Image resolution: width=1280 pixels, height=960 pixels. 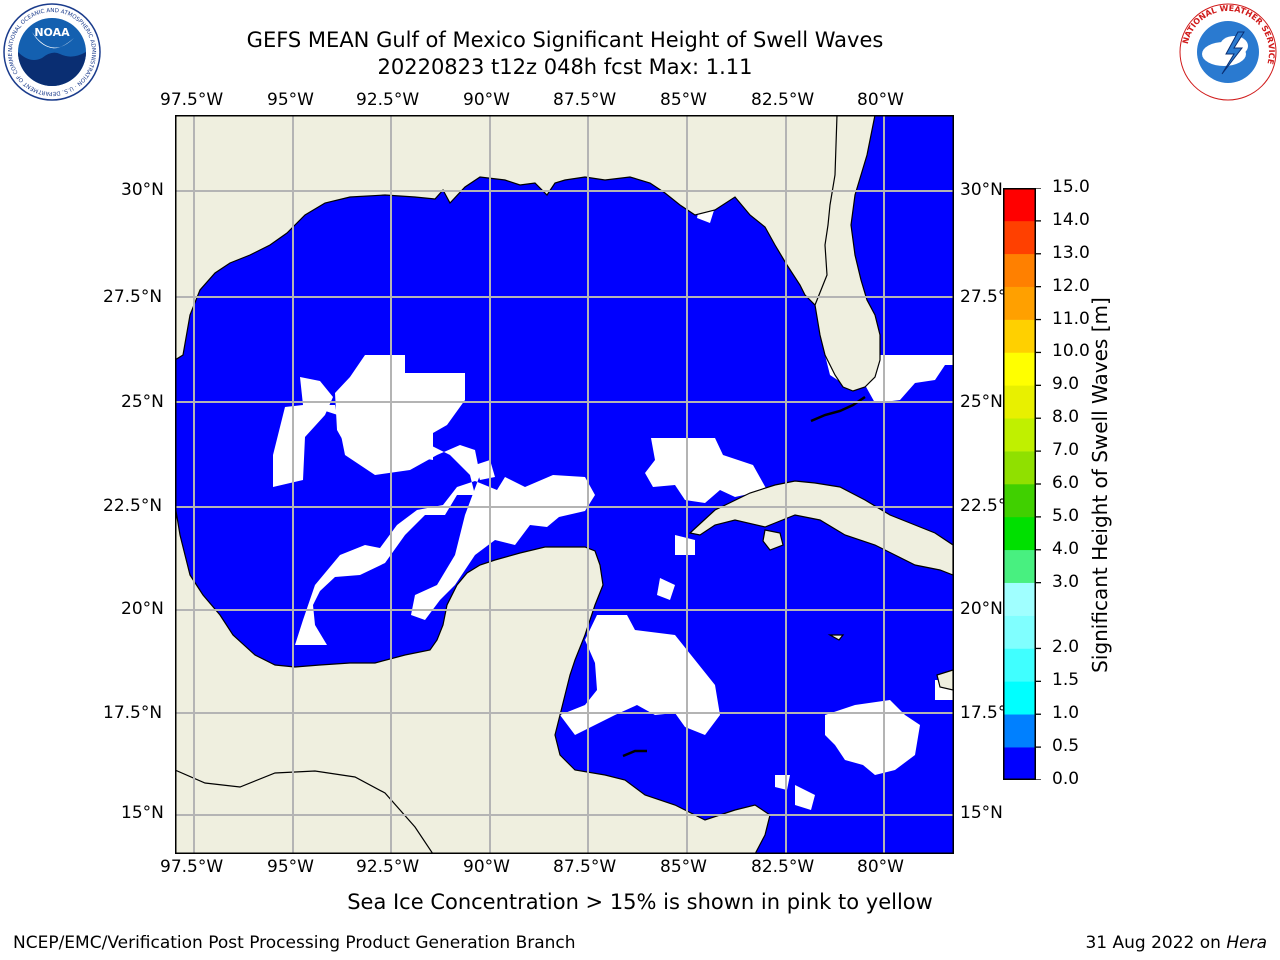 I want to click on nws-logo: NATIONAL WEATHER SERVICE, so click(x=1228, y=52).